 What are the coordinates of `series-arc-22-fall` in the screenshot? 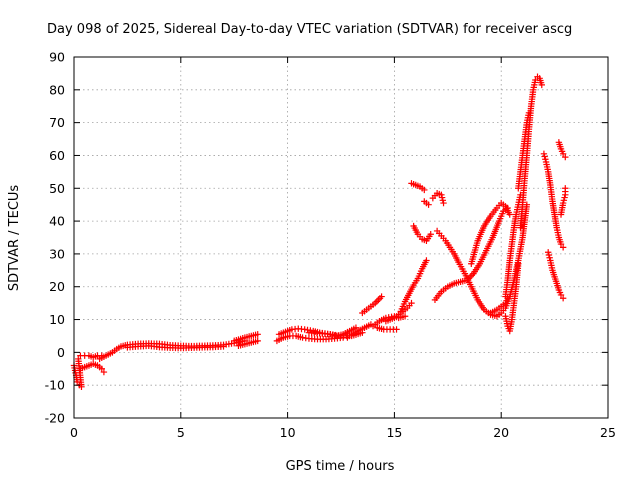 It's located at (553, 200).